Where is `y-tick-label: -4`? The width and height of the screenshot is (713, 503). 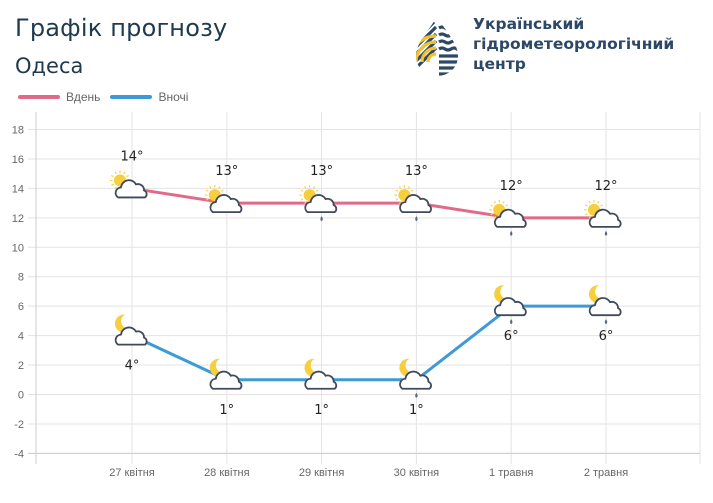
y-tick-label: -4 is located at coordinates (19, 454).